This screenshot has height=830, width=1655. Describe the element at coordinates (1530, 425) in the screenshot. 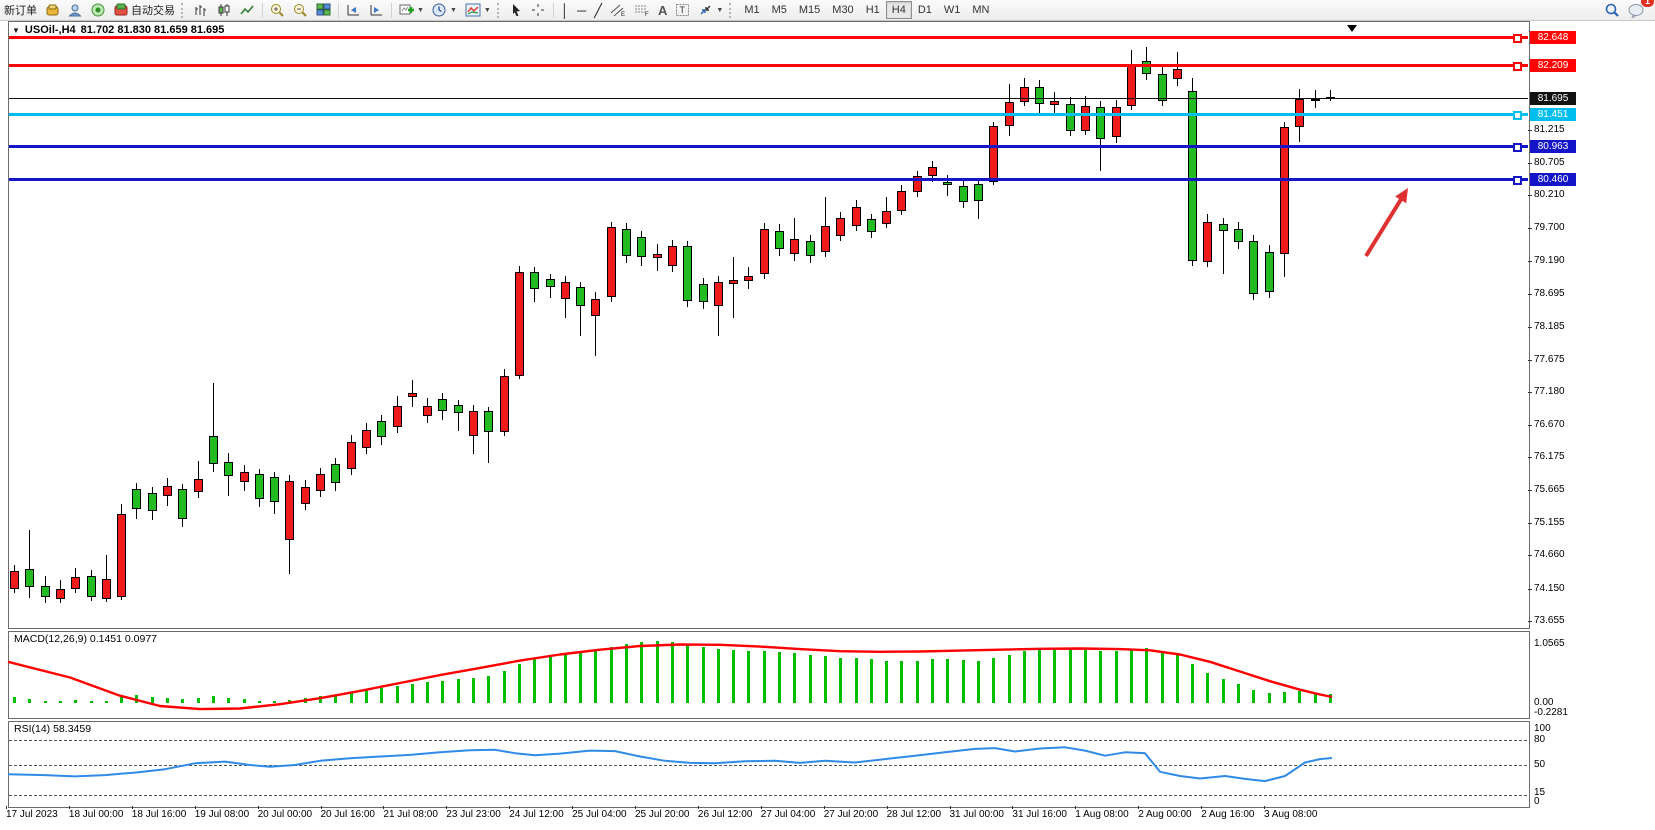

I see `price-axis-tick` at that location.